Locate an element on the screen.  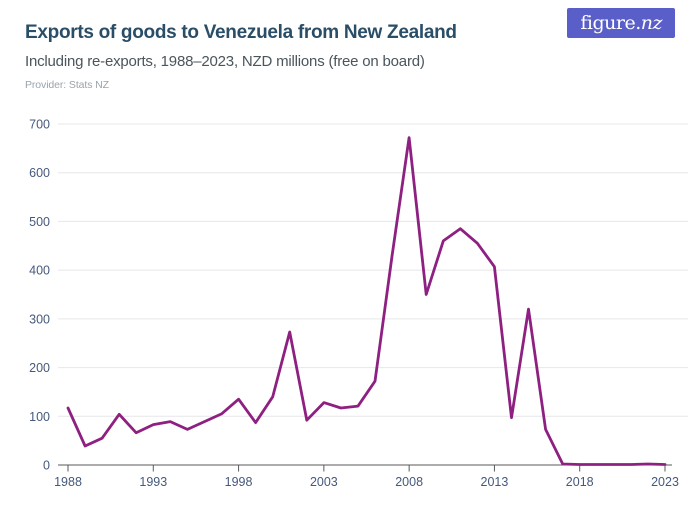
x-tick-label: 2003 is located at coordinates (324, 482).